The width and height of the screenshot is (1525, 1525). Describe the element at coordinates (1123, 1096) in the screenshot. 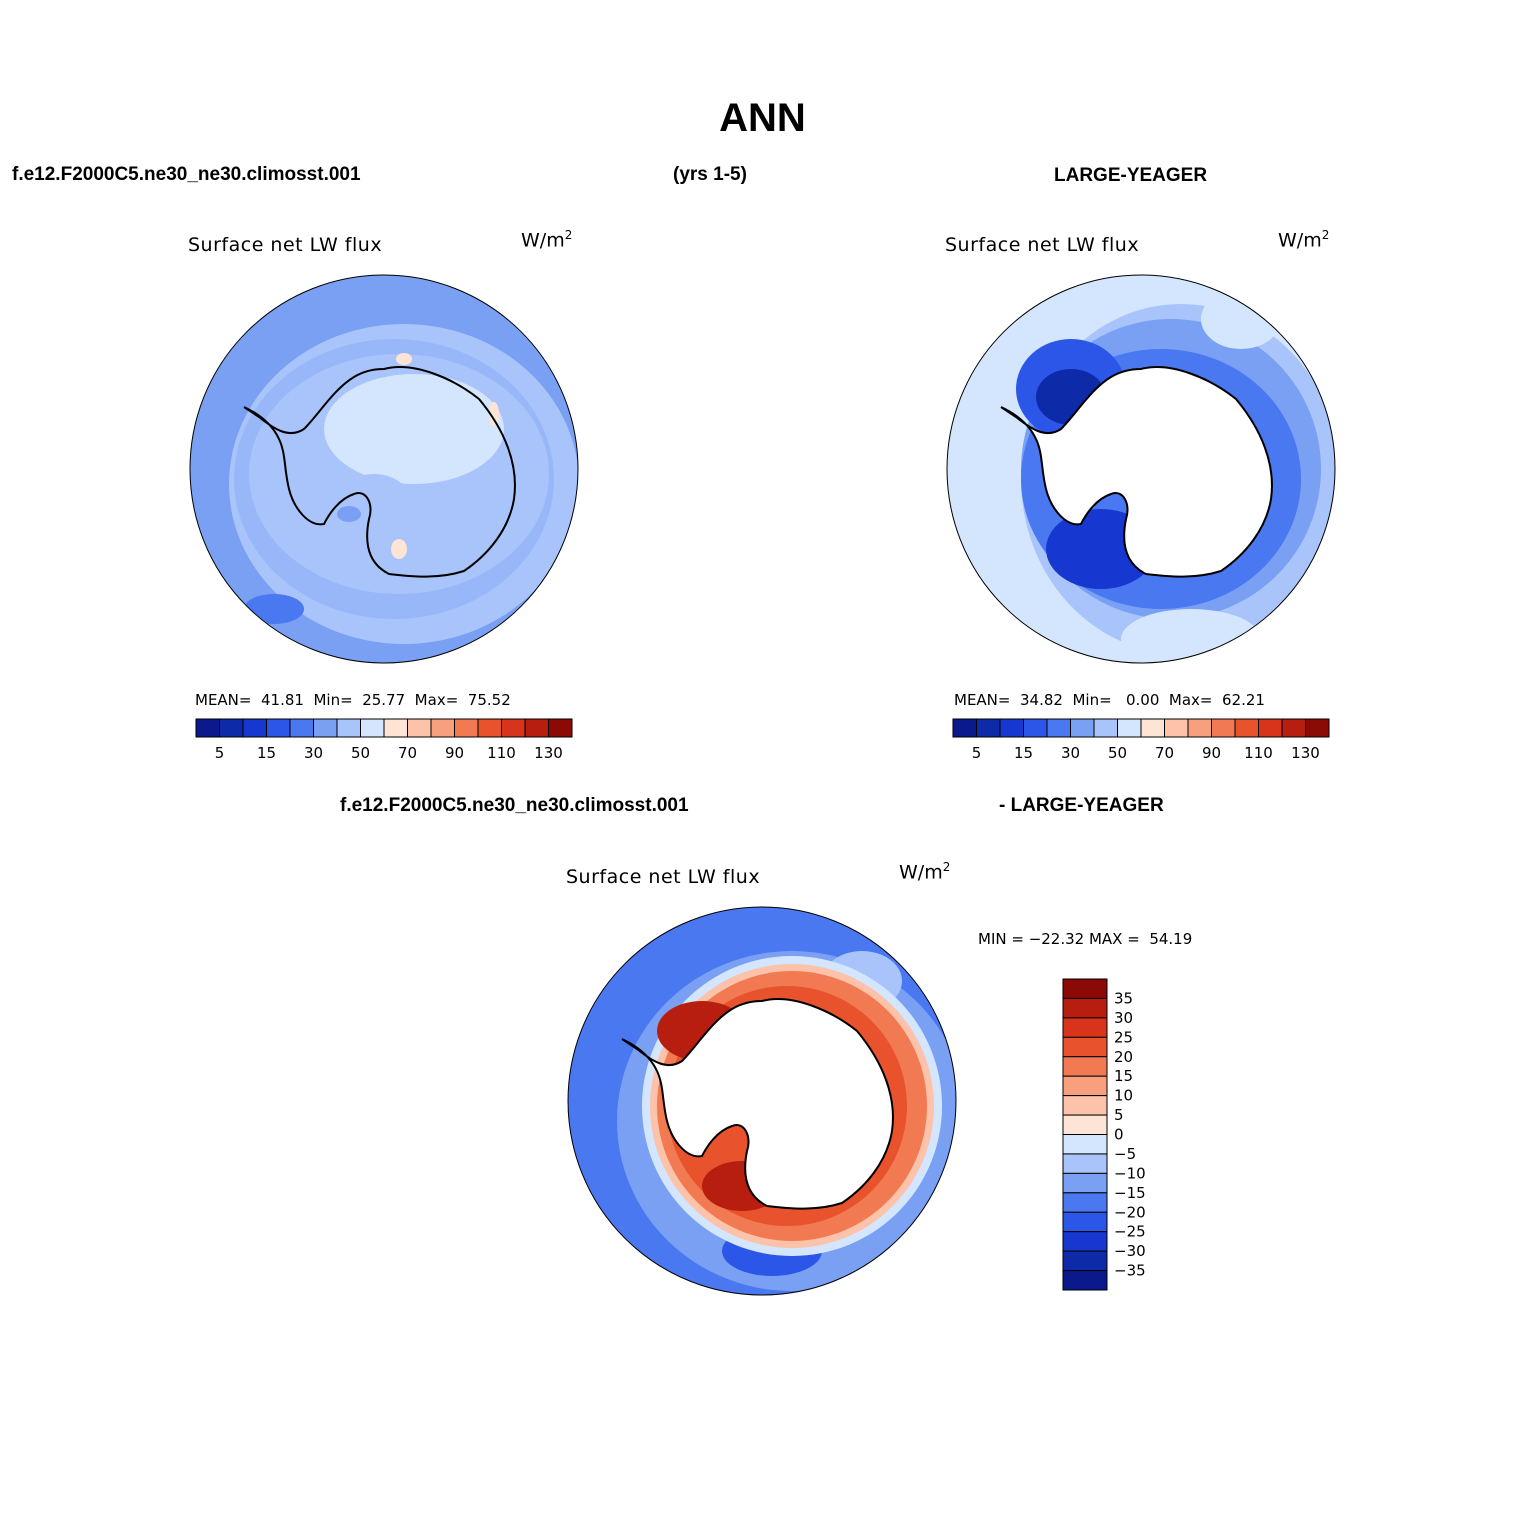

I see `diff-colorbar-tick-label: 10` at that location.